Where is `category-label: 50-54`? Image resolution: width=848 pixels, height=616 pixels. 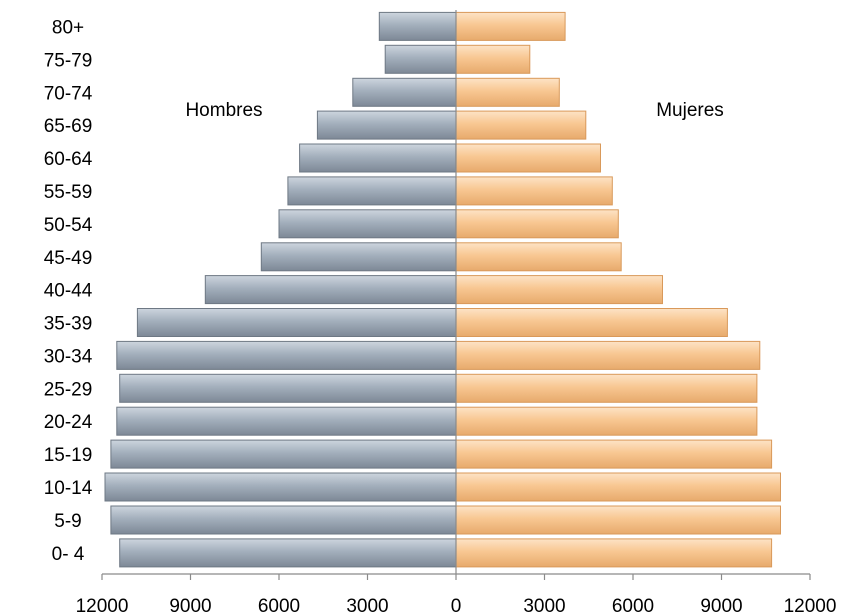
category-label: 50-54 is located at coordinates (68, 225).